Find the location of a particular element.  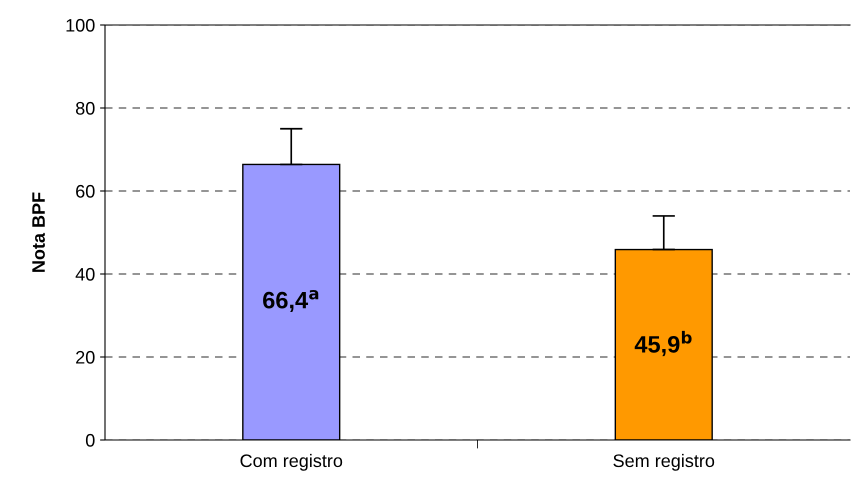

y-tick-label: 60 is located at coordinates (85, 191).